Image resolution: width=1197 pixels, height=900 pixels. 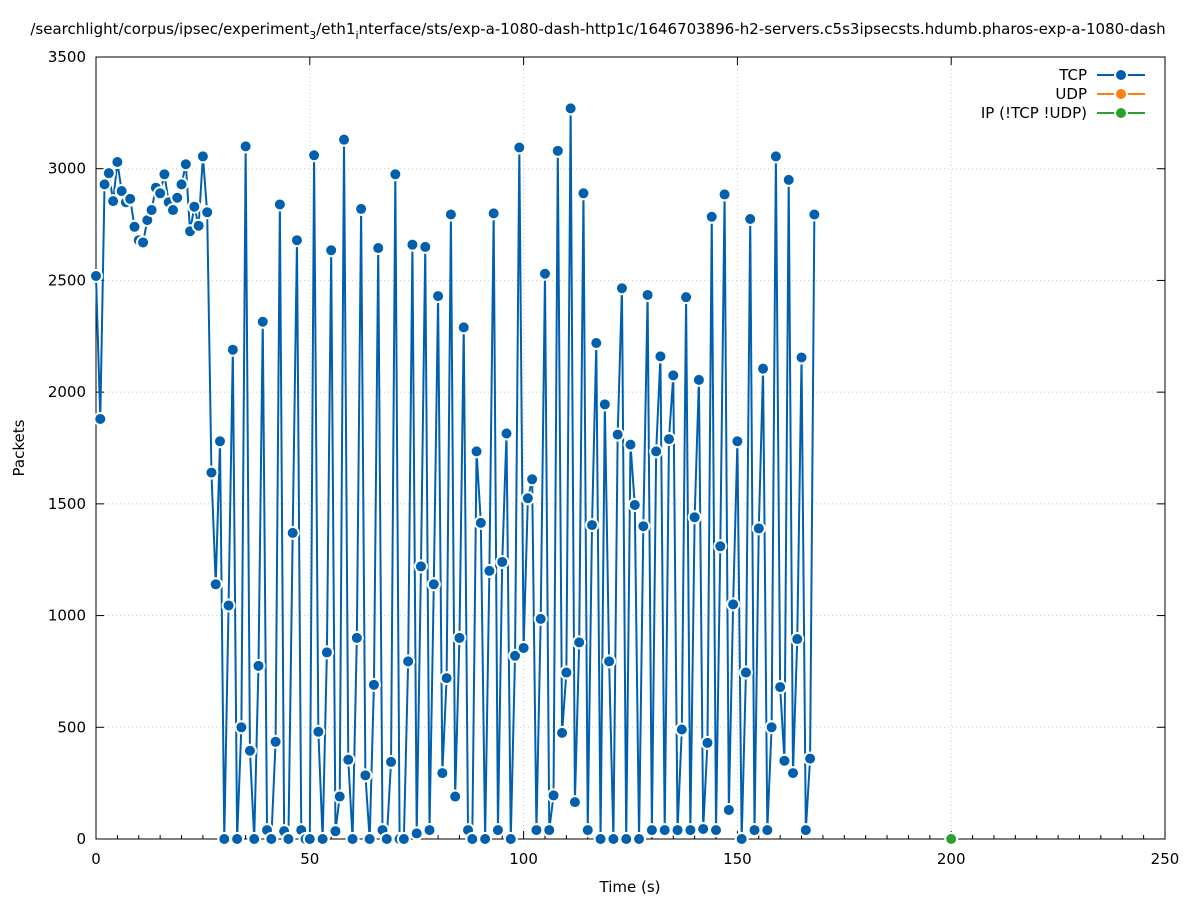 What do you see at coordinates (309, 859) in the screenshot?
I see `x-tick-label: 50` at bounding box center [309, 859].